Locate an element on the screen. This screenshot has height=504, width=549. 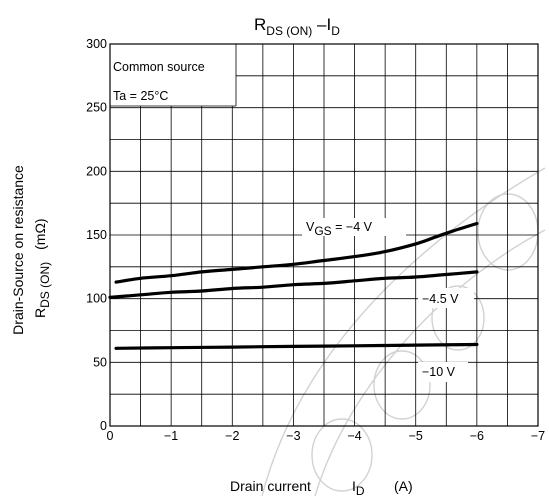
y-tick-label: 0 is located at coordinates (103, 426).